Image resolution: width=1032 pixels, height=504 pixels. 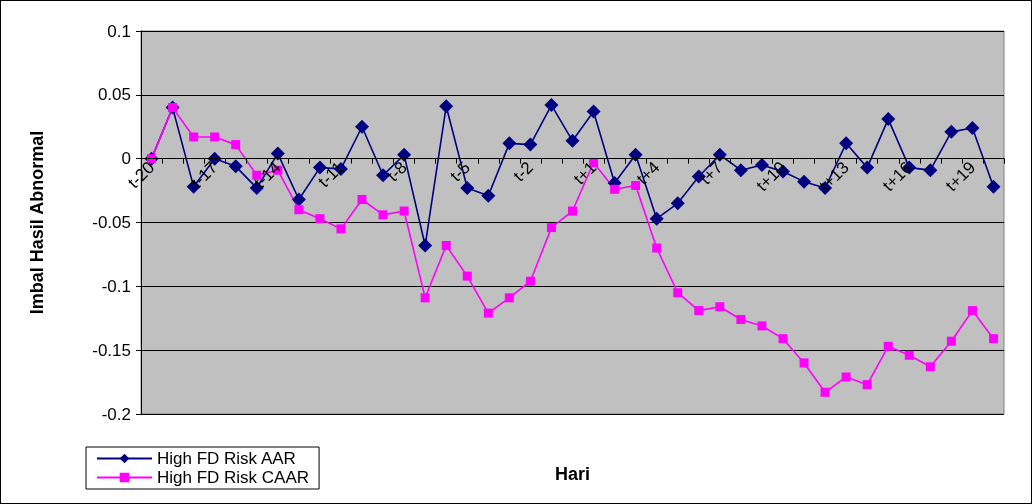 I want to click on x-tick-label: t-17, so click(x=204, y=175).